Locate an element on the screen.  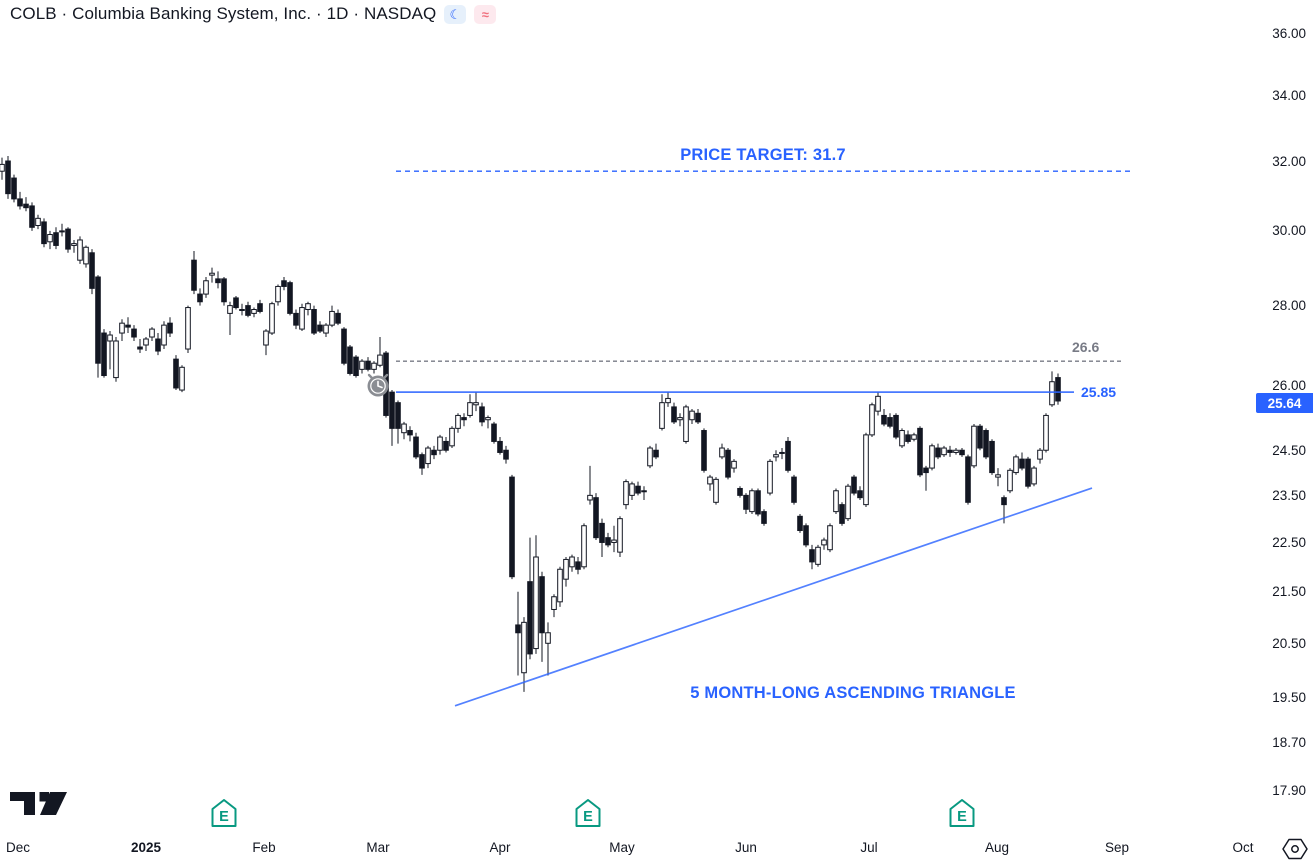
time-tick-label: Dec is located at coordinates (18, 847).